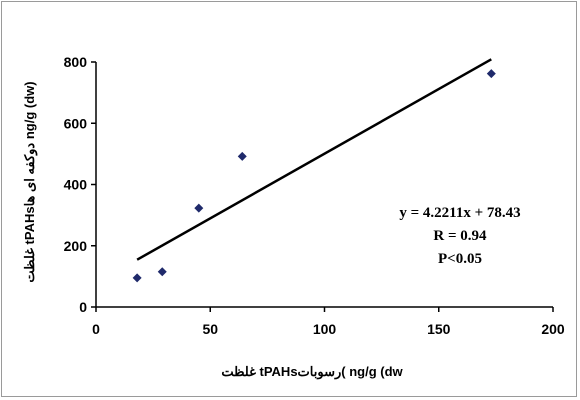 The height and width of the screenshot is (400, 580). I want to click on x-tick-label: 0, so click(96, 329).